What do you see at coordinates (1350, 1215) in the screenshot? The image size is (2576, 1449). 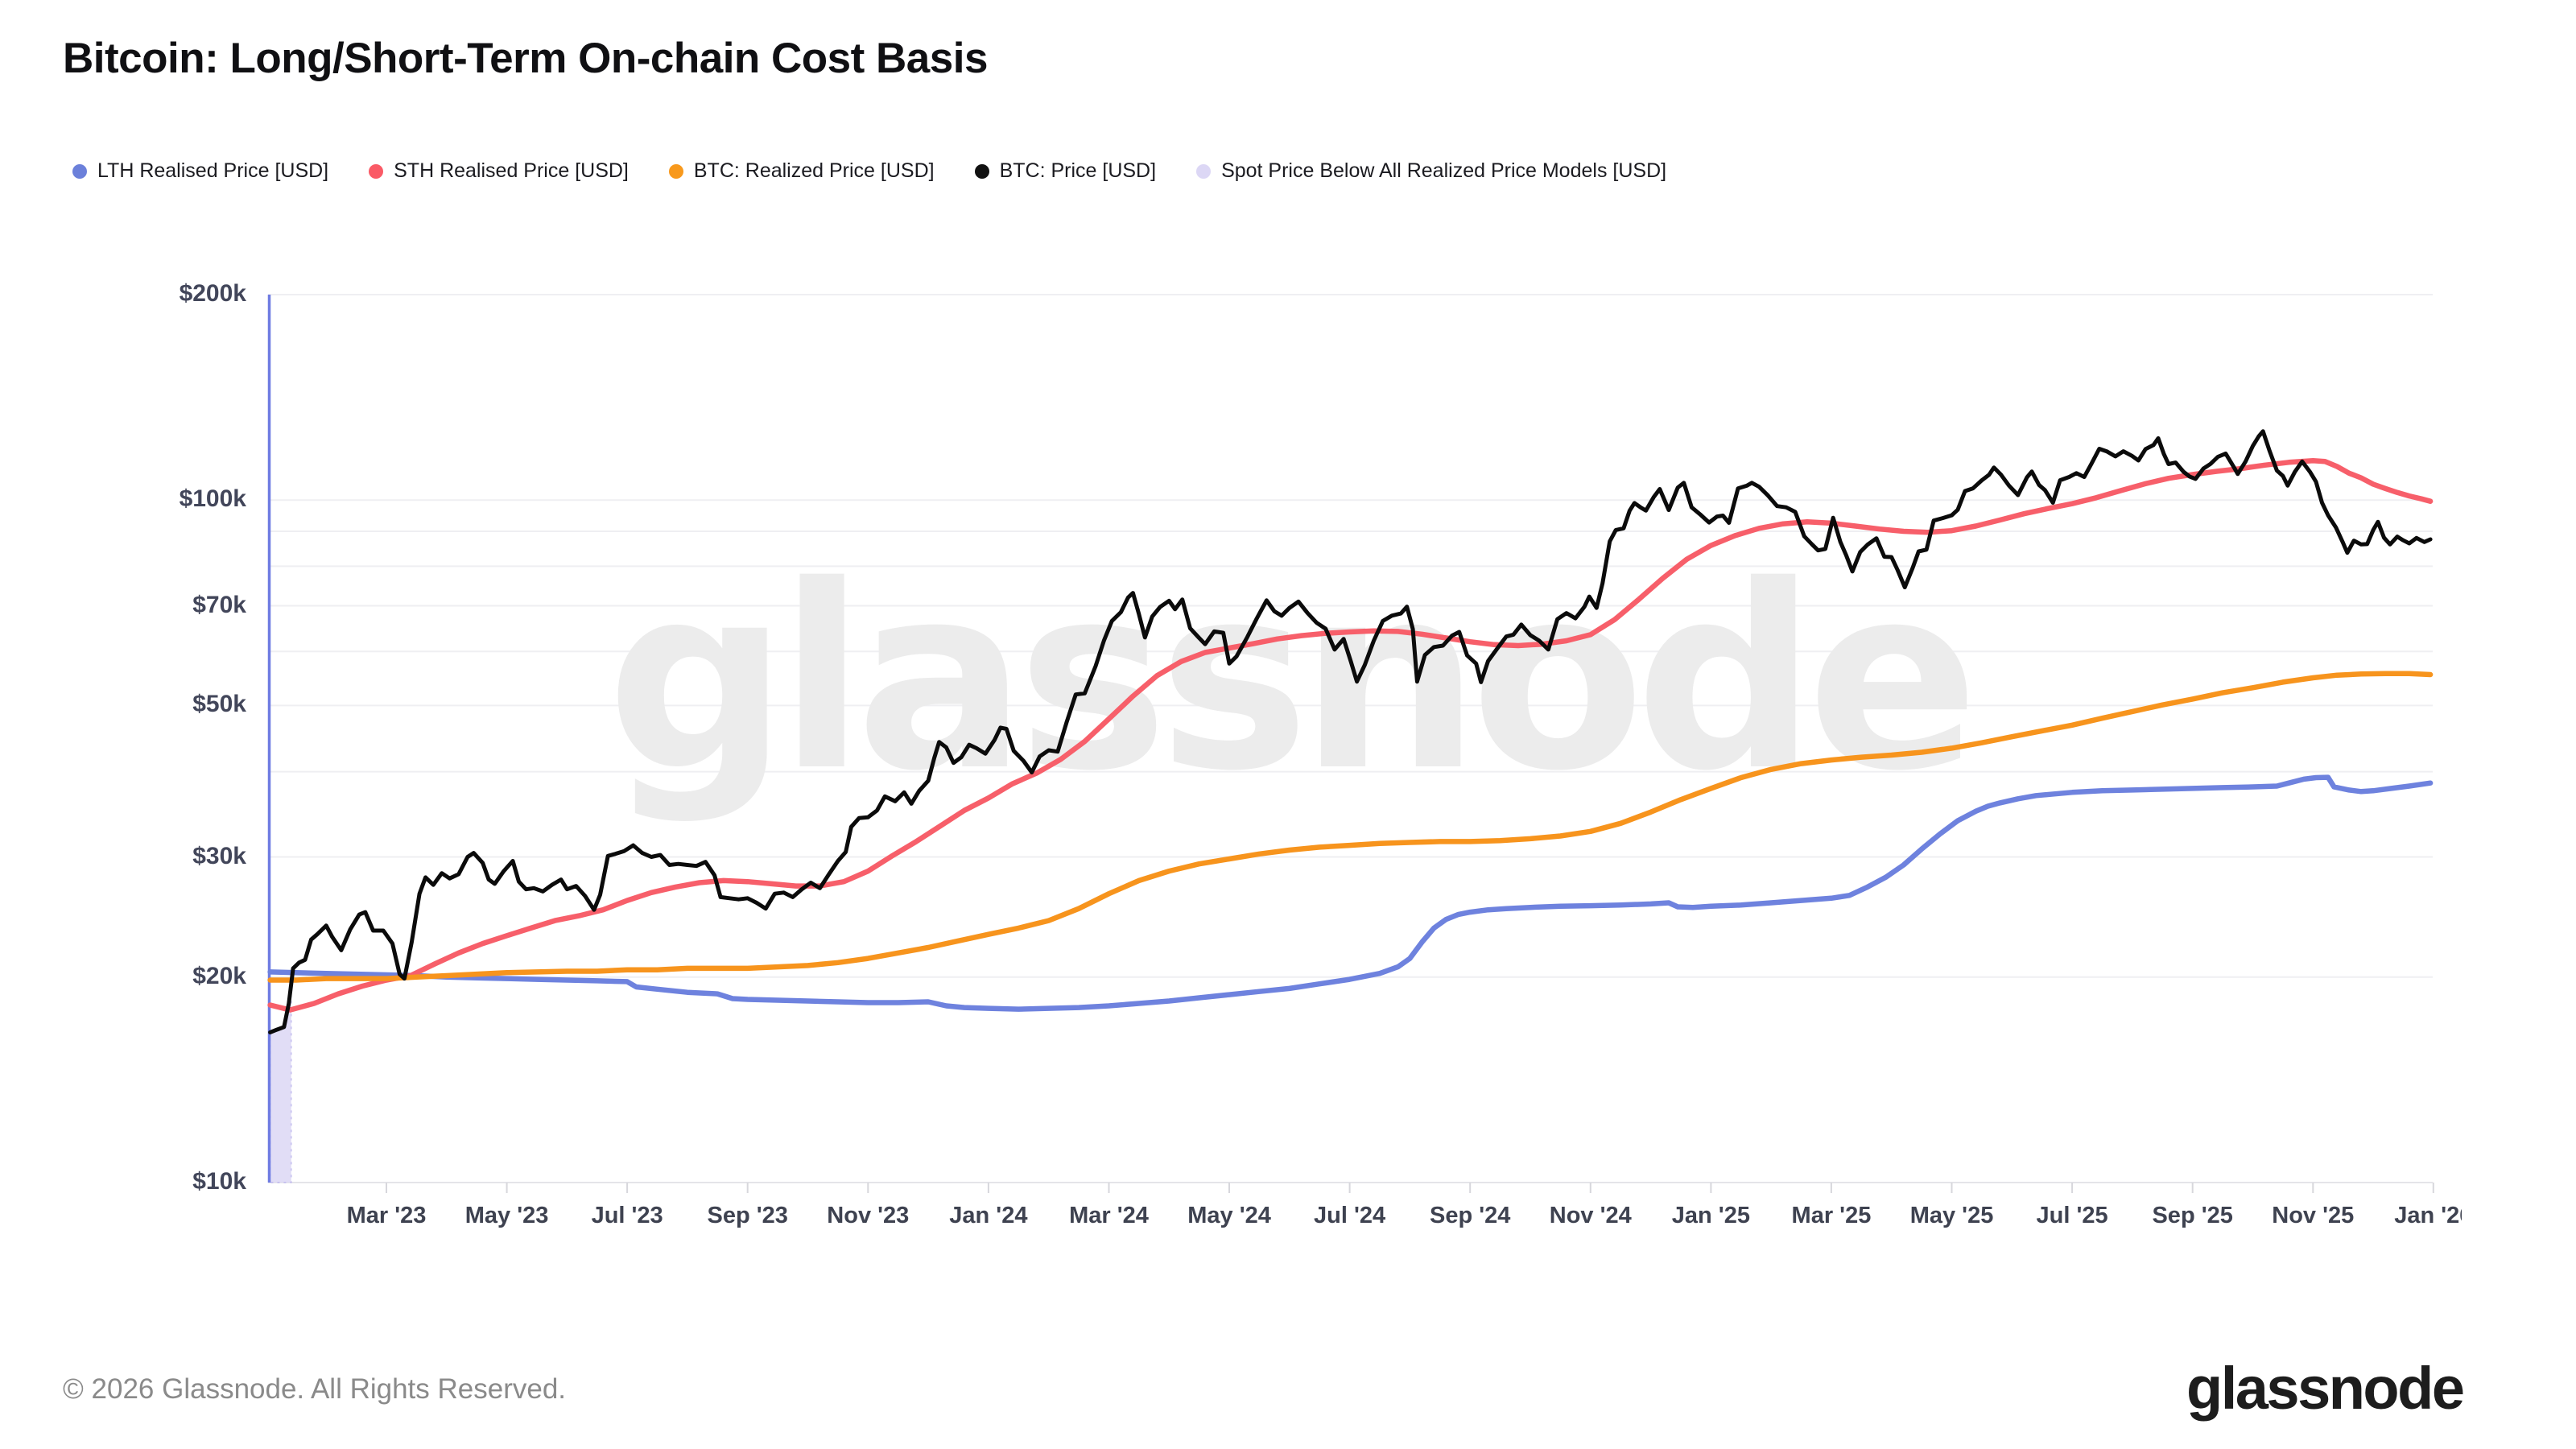 I see `x-tick-label: Jul '24` at bounding box center [1350, 1215].